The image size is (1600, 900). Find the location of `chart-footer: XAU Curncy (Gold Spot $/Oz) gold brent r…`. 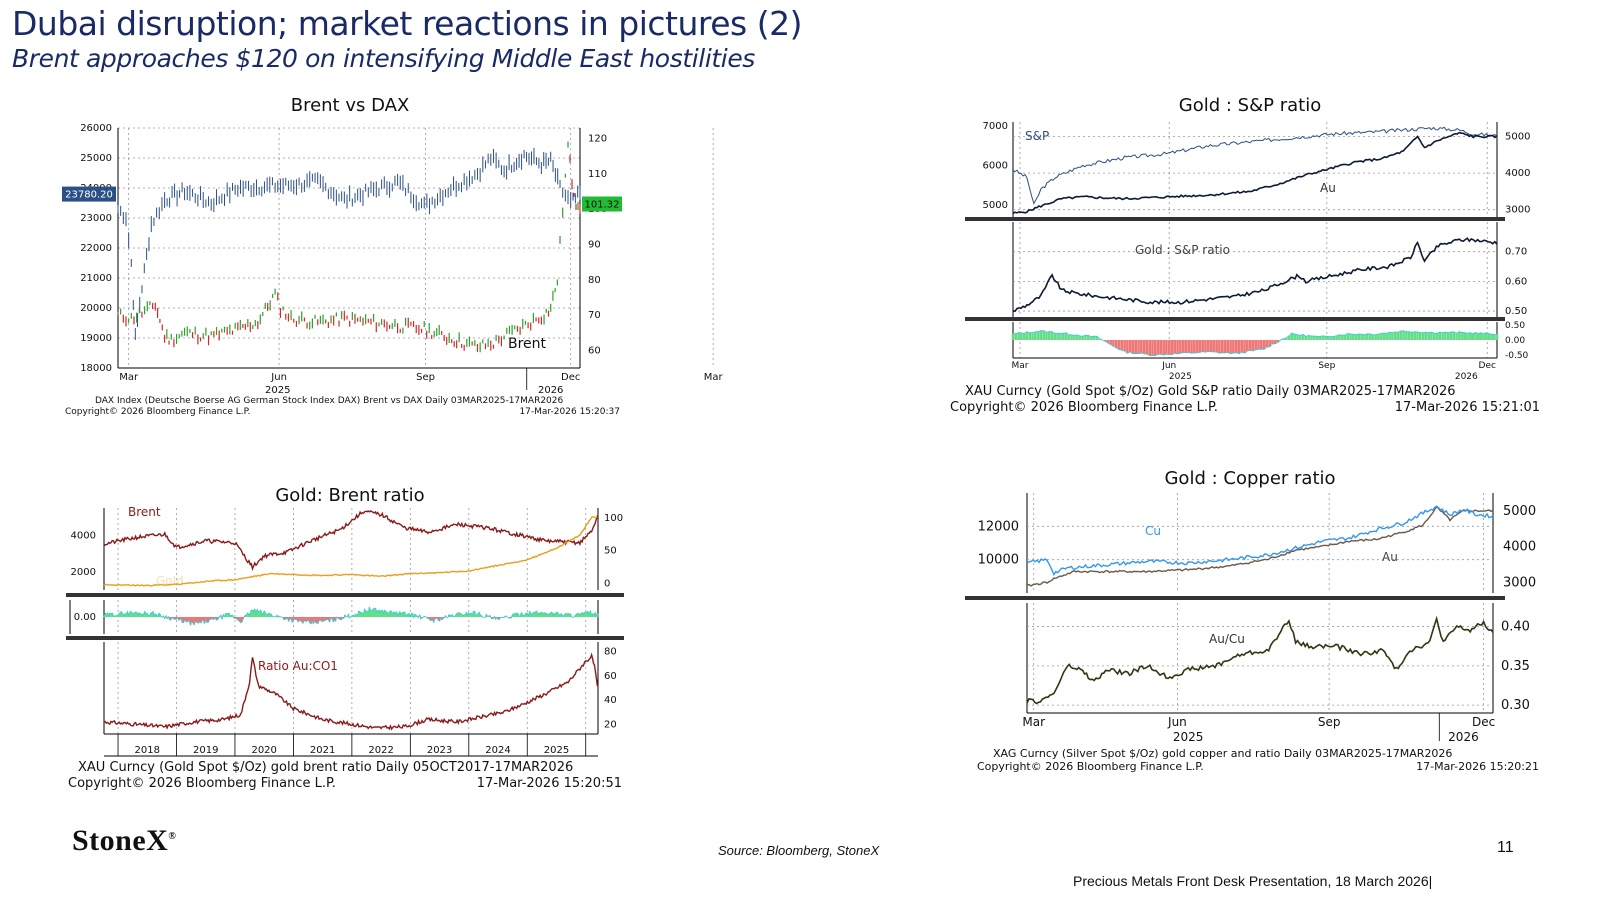

chart-footer: XAU Curncy (Gold Spot $/Oz) gold brent r… is located at coordinates (325, 767).